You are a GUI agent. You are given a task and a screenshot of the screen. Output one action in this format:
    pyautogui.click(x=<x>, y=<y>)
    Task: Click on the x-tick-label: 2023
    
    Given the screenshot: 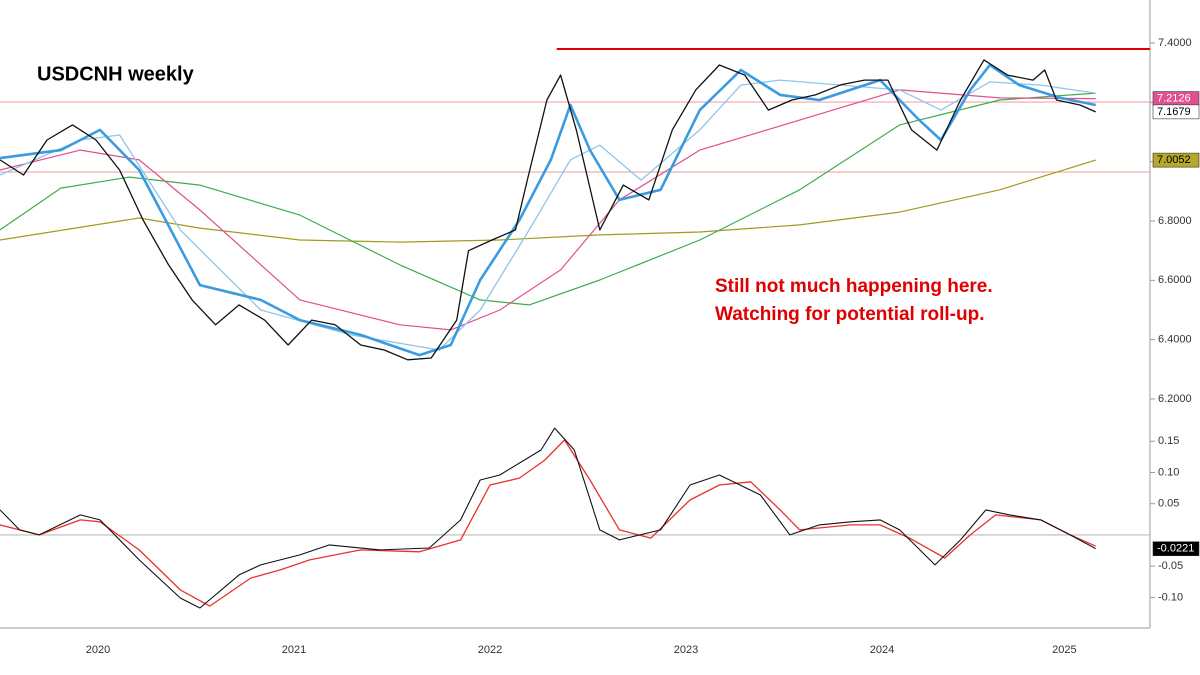 What is the action you would take?
    pyautogui.click(x=686, y=650)
    